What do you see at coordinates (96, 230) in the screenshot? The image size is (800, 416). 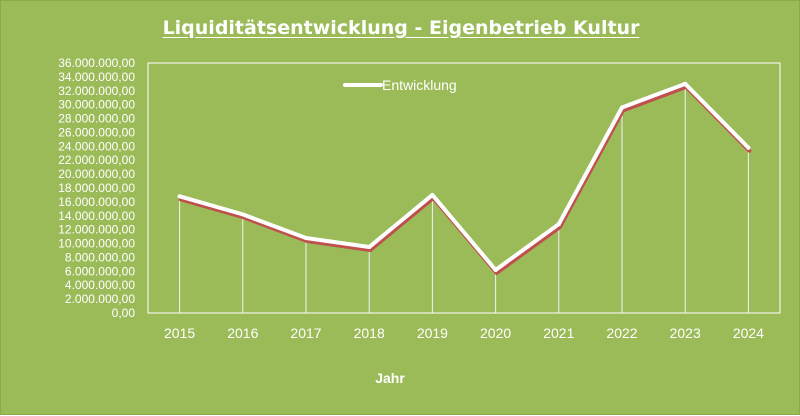 I see `y-tick-label: 12.000.000,00` at bounding box center [96, 230].